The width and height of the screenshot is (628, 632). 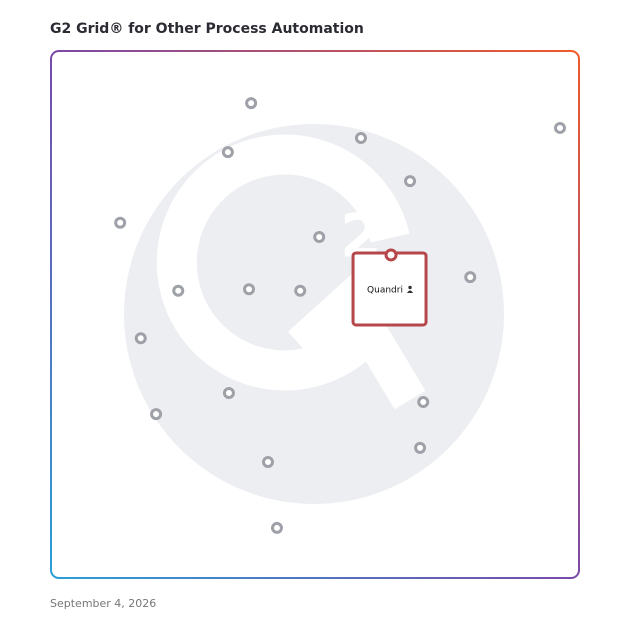 I want to click on date-label: September 4, 2026, so click(x=103, y=603).